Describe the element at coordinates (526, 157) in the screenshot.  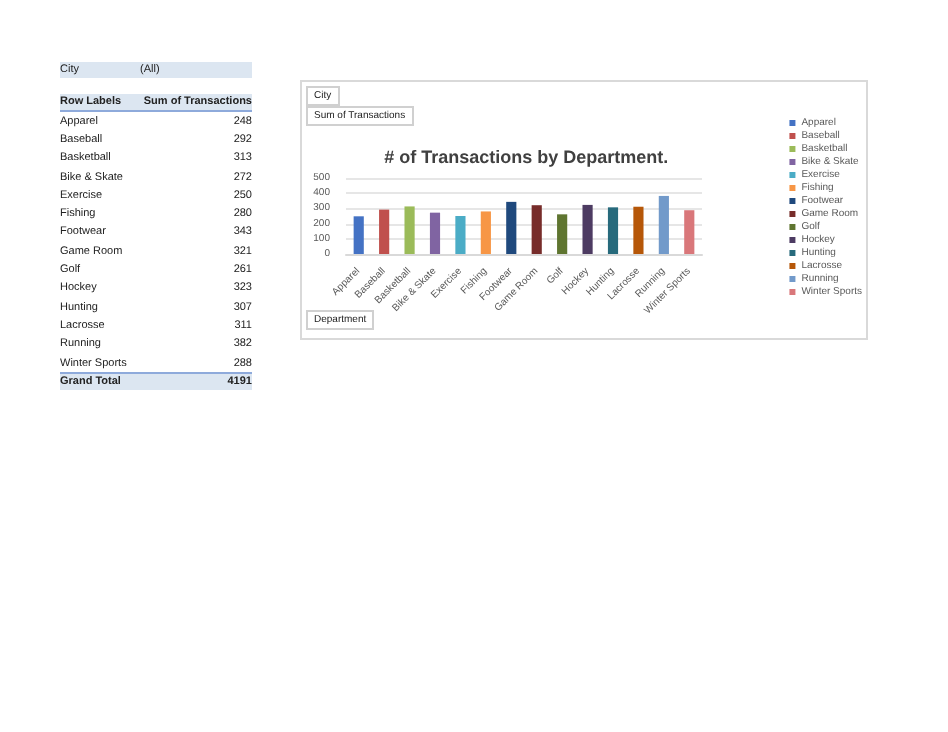
I see `chart-title: # of Transactions by Department.` at that location.